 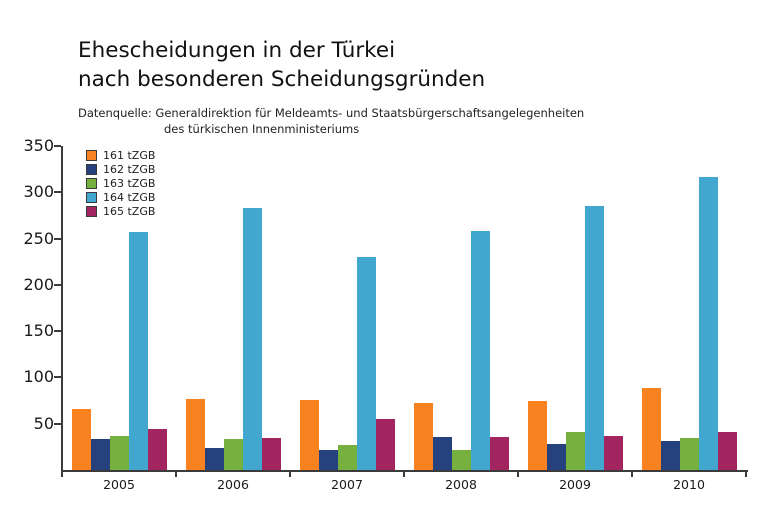 I want to click on legend-swatch-164-tzgb, so click(x=91, y=197).